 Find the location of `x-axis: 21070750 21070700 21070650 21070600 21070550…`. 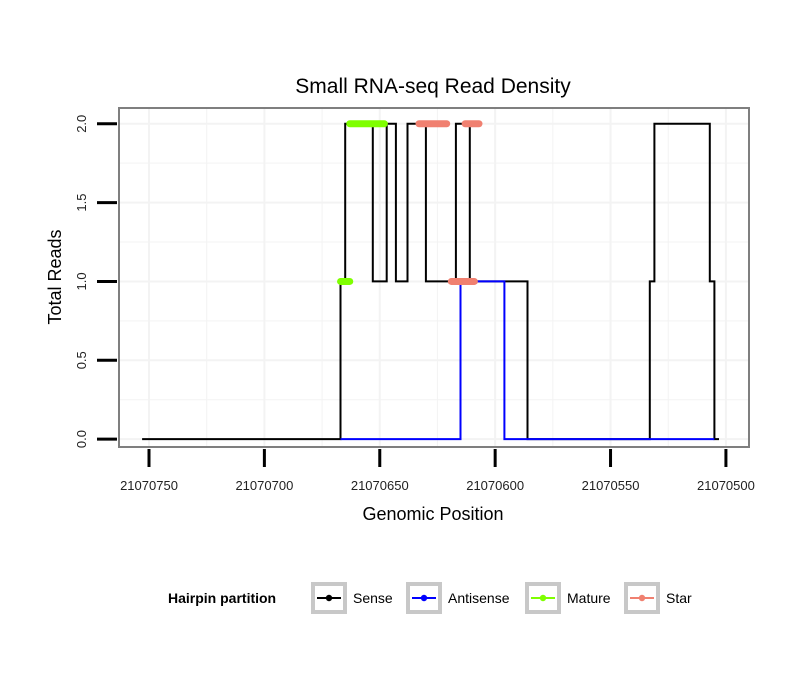

x-axis: 21070750 21070700 21070650 21070600 21070550… is located at coordinates (437, 471).